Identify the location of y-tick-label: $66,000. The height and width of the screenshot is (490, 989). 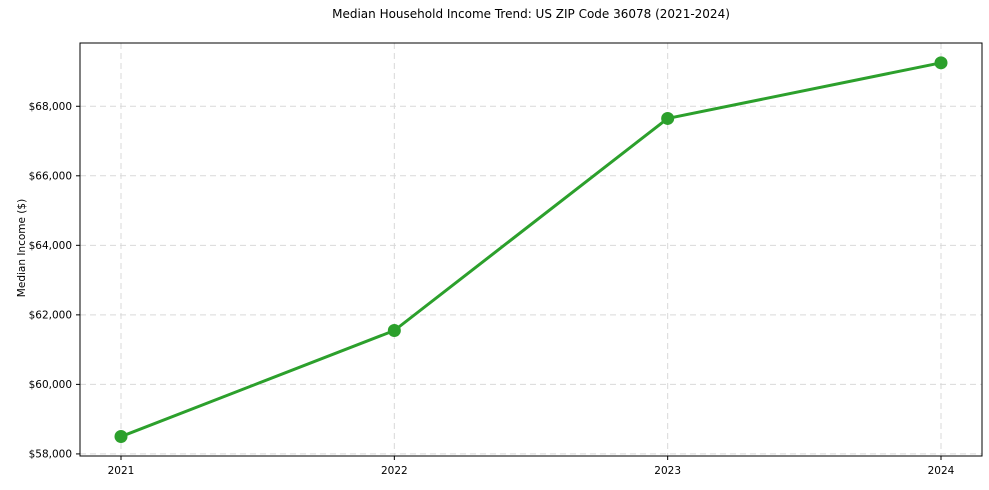
(50, 176).